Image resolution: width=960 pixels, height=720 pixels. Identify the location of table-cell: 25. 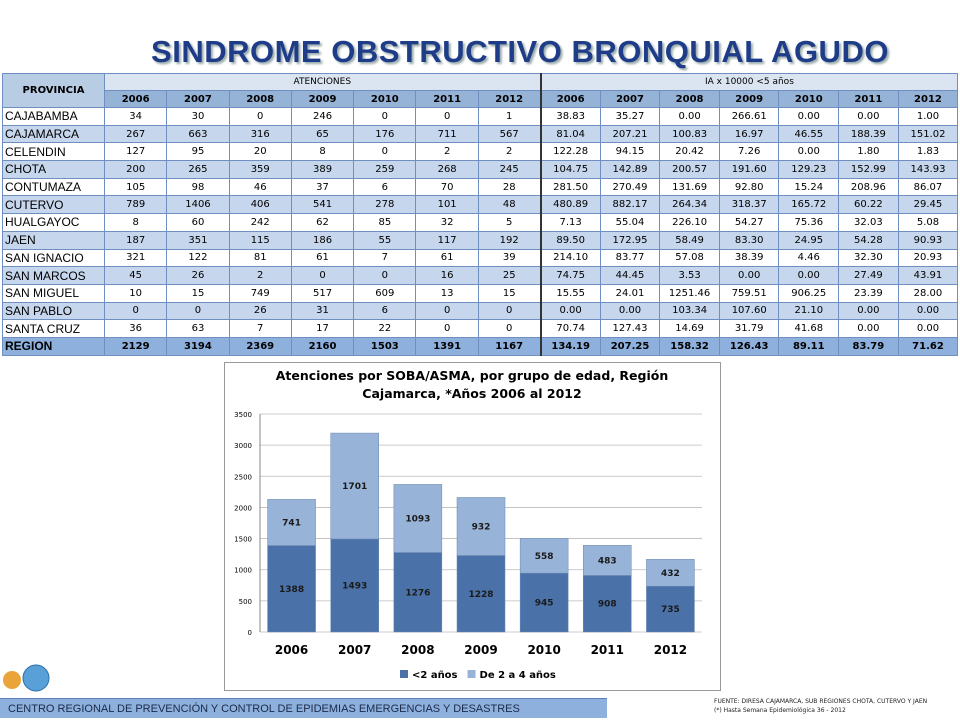
(509, 275).